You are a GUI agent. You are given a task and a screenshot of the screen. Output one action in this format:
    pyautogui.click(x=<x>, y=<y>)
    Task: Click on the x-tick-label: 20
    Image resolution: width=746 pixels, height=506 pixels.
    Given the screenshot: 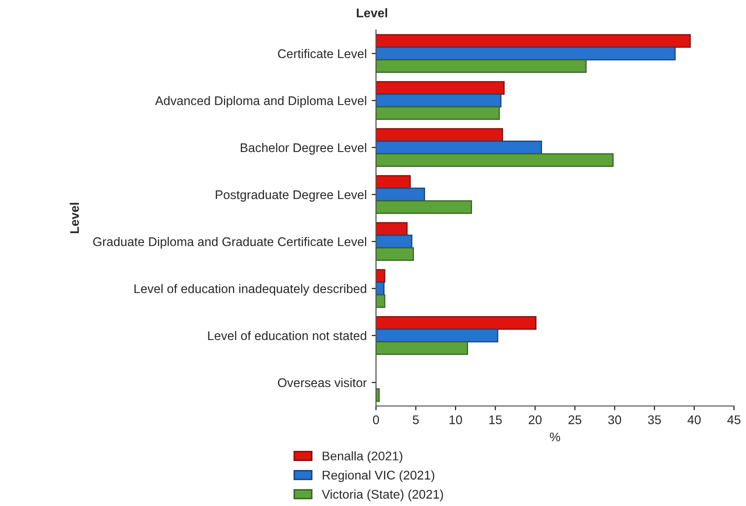 What is the action you would take?
    pyautogui.click(x=535, y=419)
    